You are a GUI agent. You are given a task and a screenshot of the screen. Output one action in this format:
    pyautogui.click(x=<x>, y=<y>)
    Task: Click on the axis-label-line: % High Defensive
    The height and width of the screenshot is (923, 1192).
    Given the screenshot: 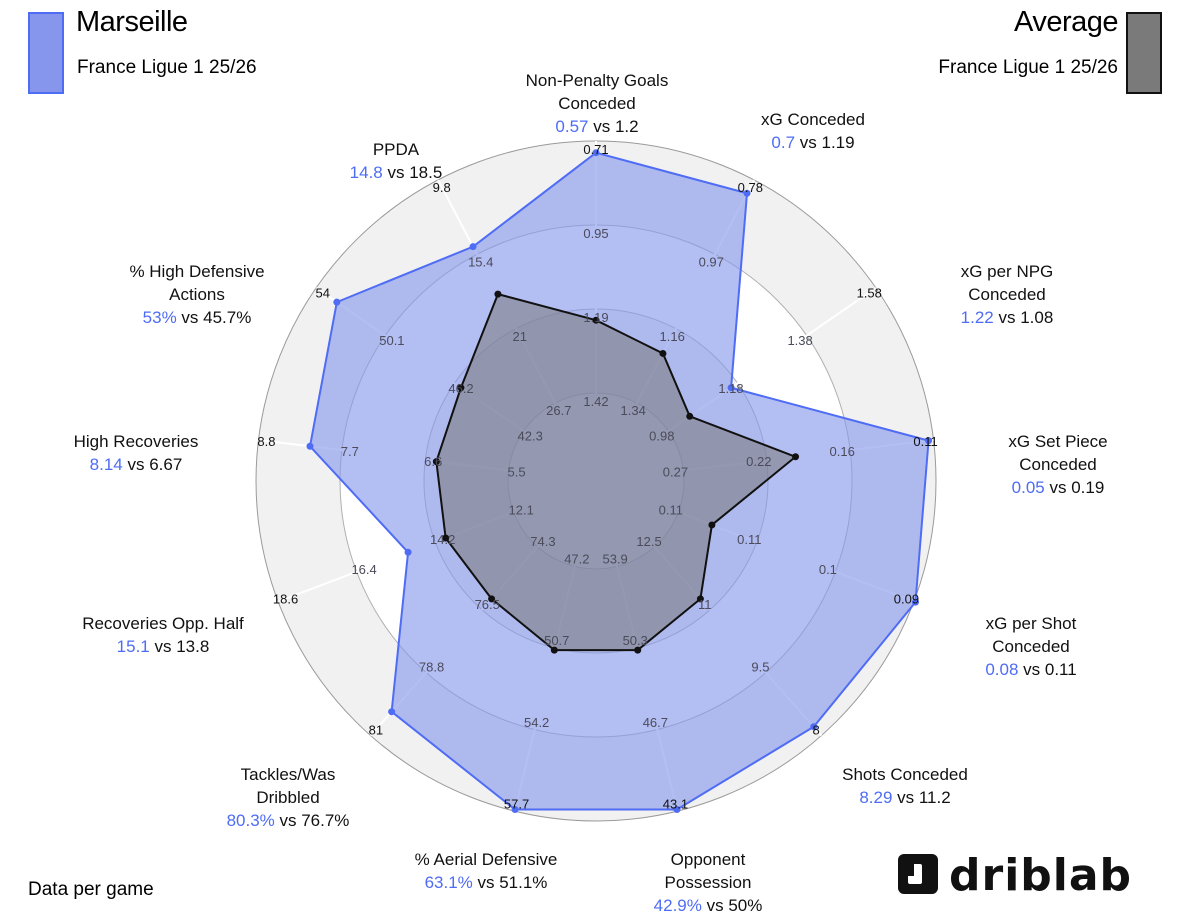 What is the action you would take?
    pyautogui.click(x=196, y=271)
    